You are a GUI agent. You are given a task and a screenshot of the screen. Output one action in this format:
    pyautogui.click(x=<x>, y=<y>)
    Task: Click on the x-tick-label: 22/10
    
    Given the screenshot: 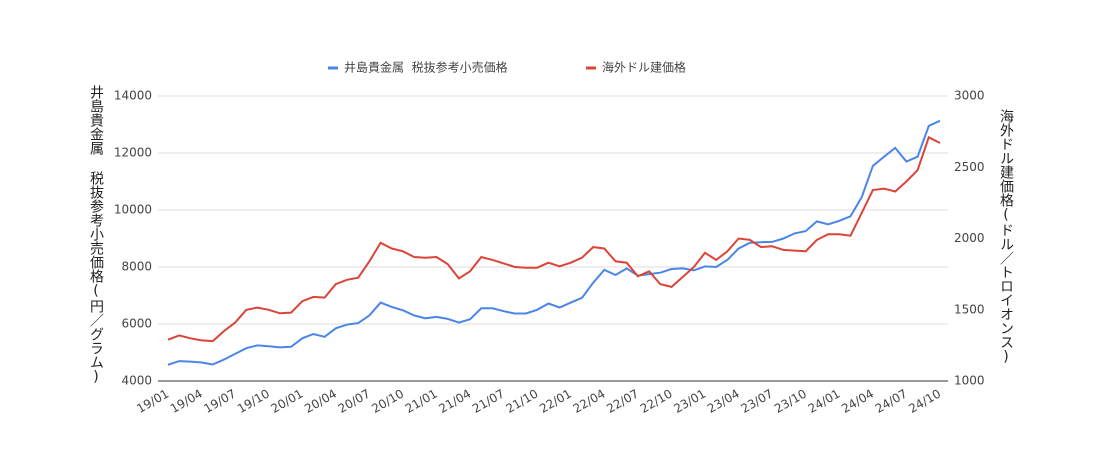 What is the action you would take?
    pyautogui.click(x=656, y=401)
    